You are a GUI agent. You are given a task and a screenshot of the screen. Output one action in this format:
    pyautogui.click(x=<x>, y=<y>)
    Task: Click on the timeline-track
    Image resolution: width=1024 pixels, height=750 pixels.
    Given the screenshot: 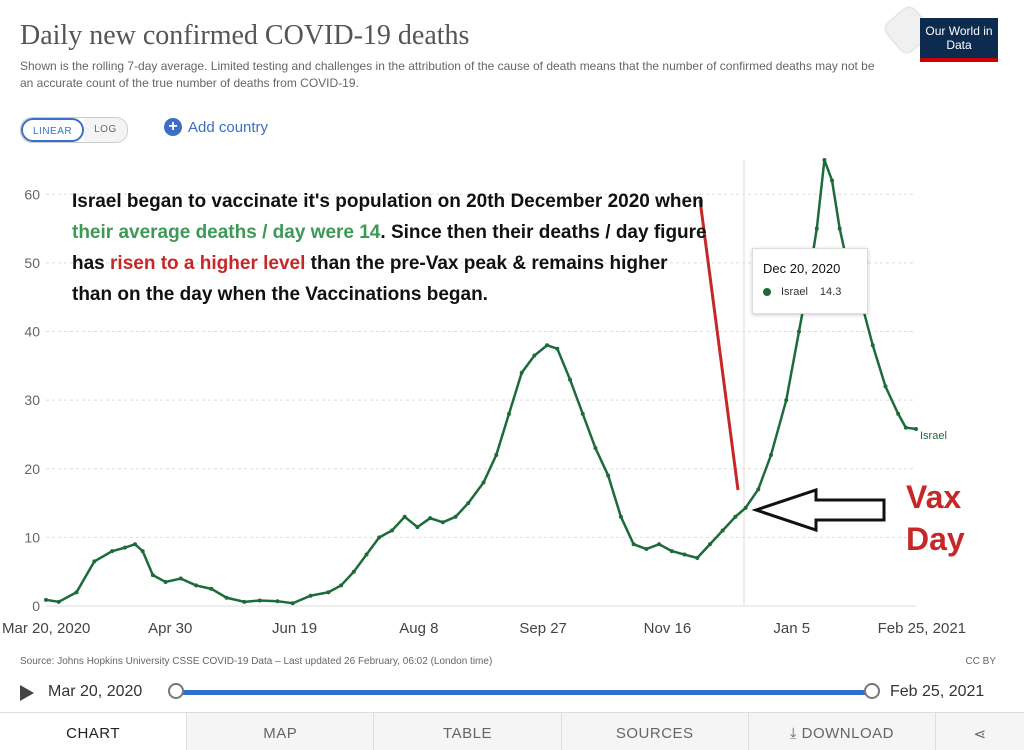 What is the action you would take?
    pyautogui.click(x=524, y=692)
    